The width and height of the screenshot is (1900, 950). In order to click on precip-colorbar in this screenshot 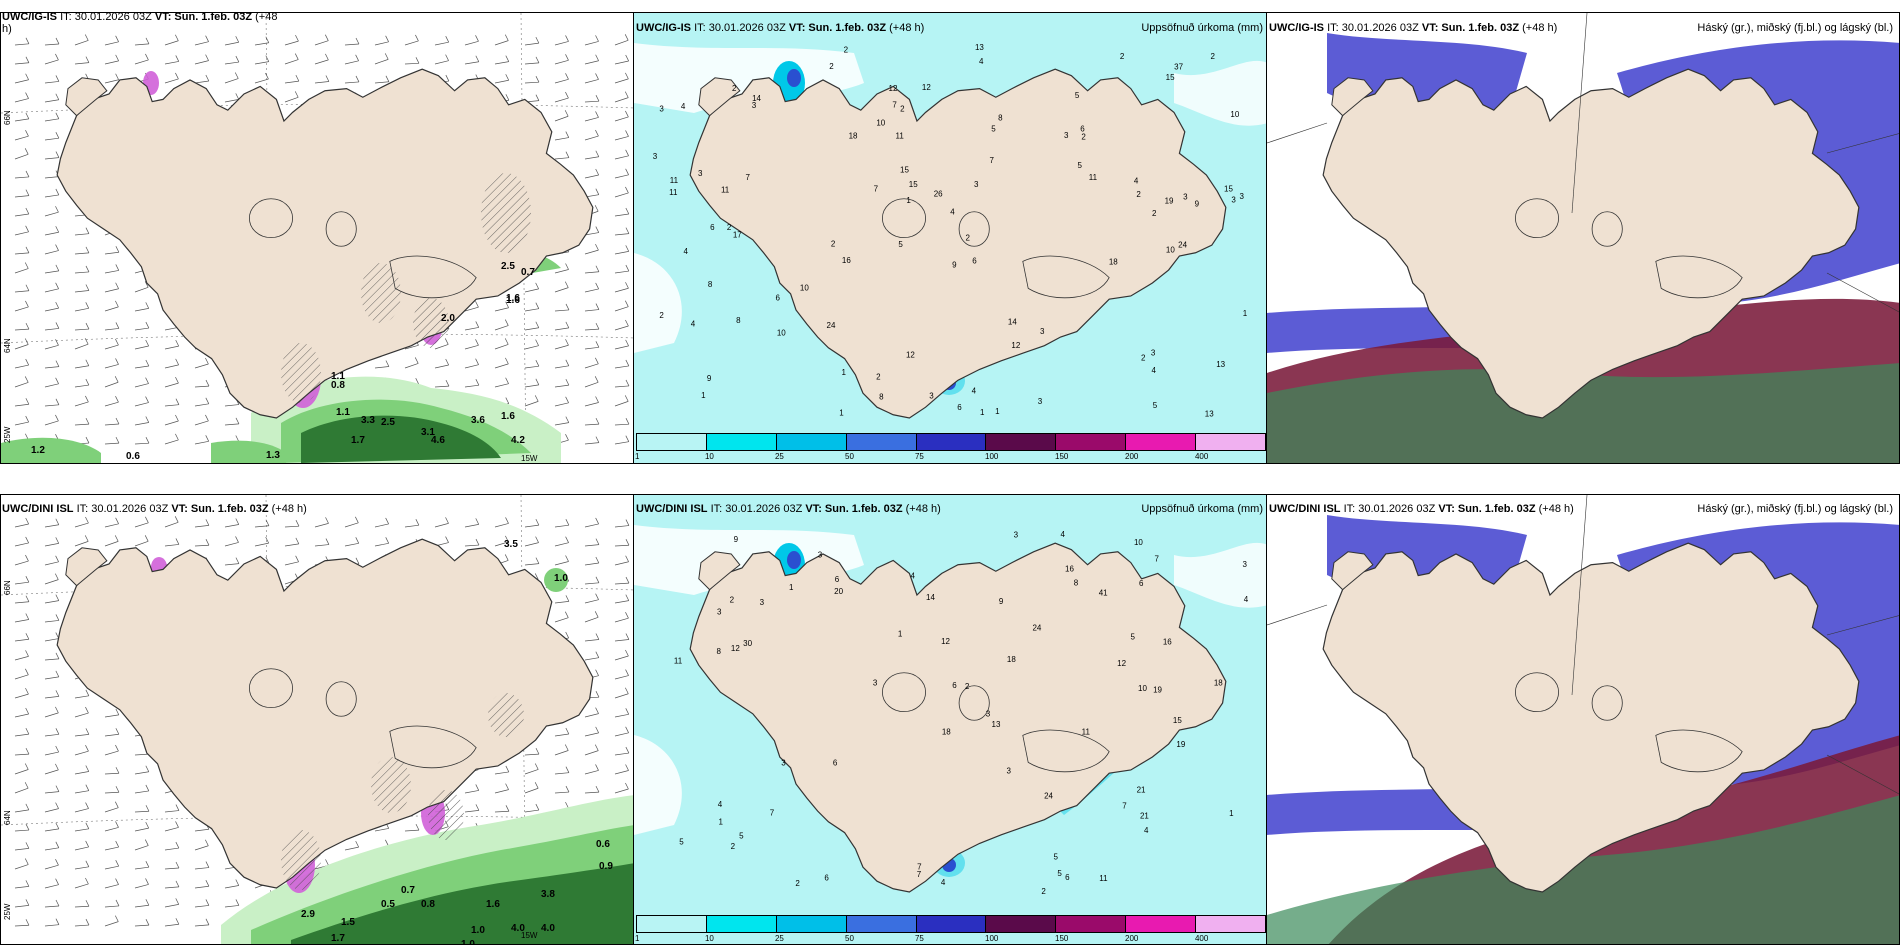, I will do `click(951, 924)`.